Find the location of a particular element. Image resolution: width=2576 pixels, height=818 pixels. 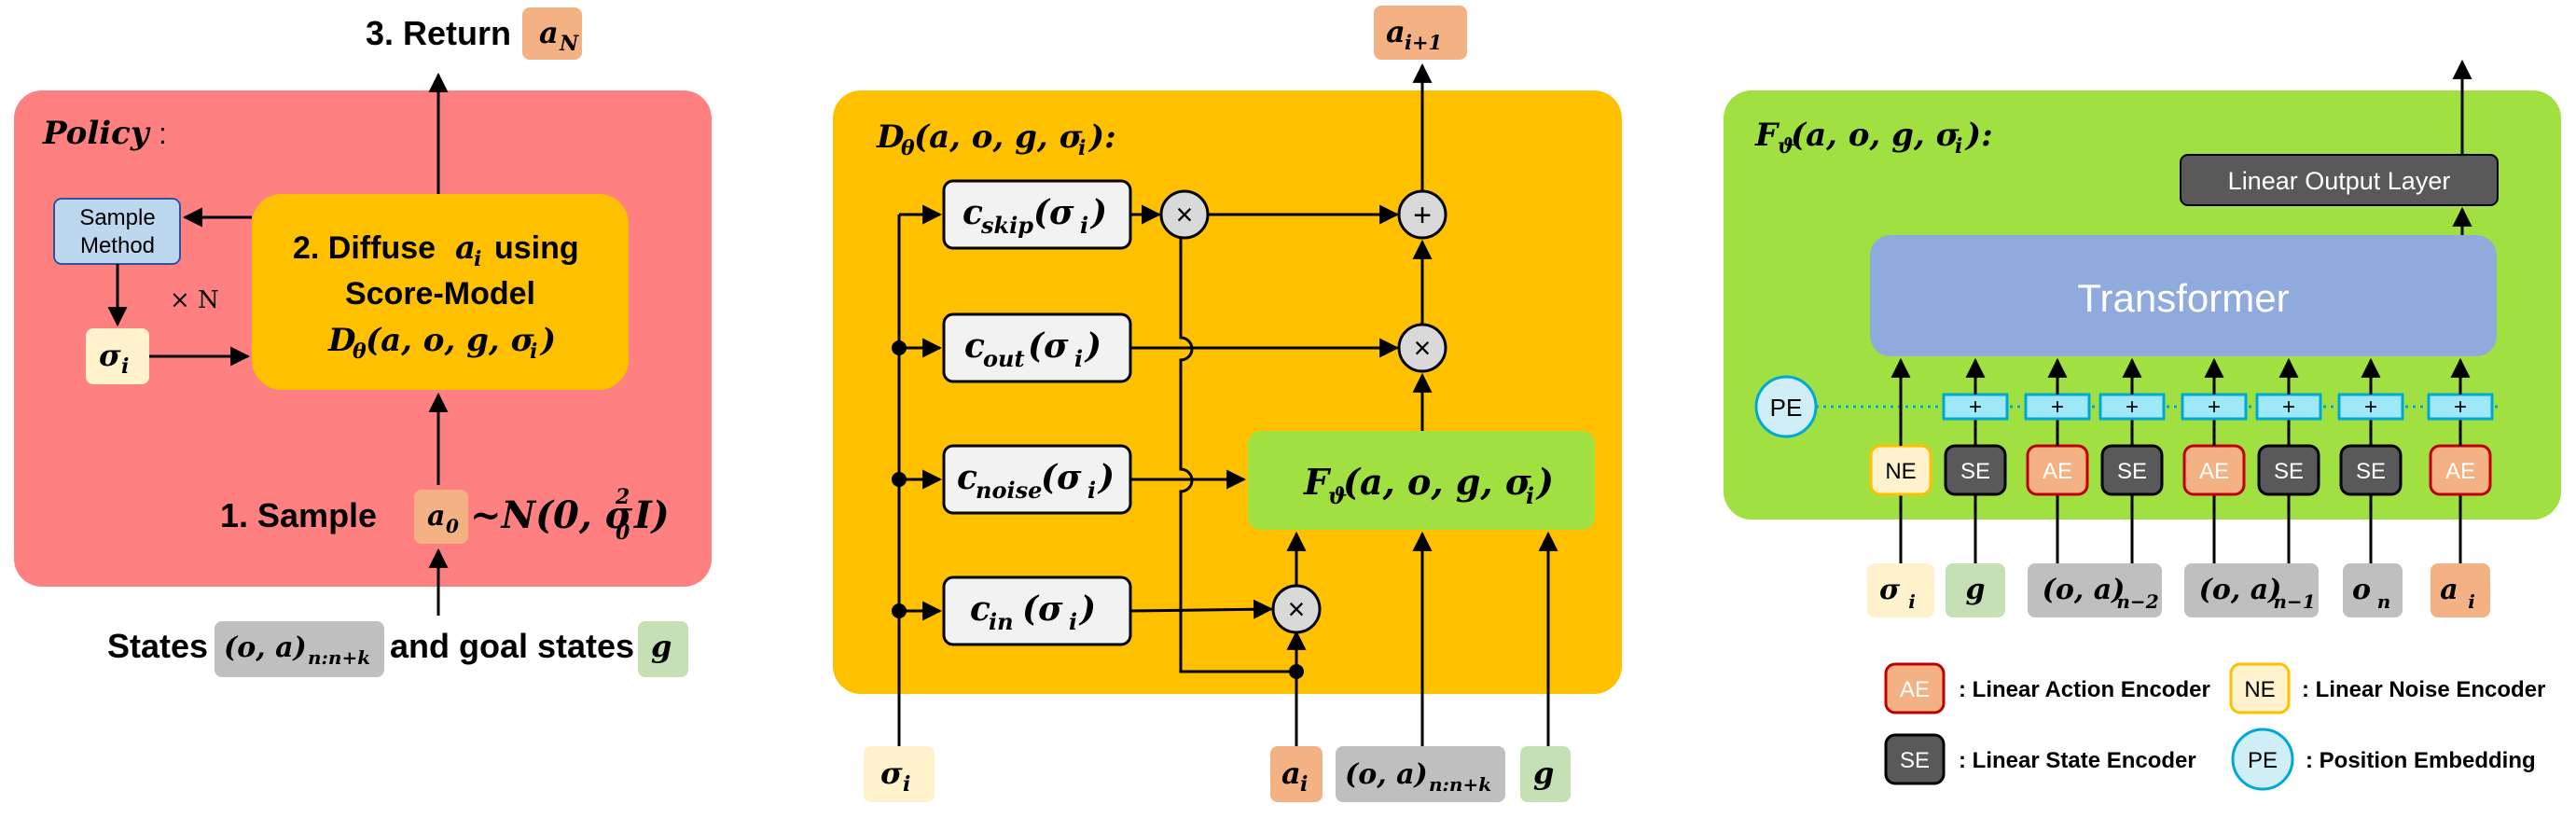

denoiser-output-sub: i+1 is located at coordinates (1423, 43).